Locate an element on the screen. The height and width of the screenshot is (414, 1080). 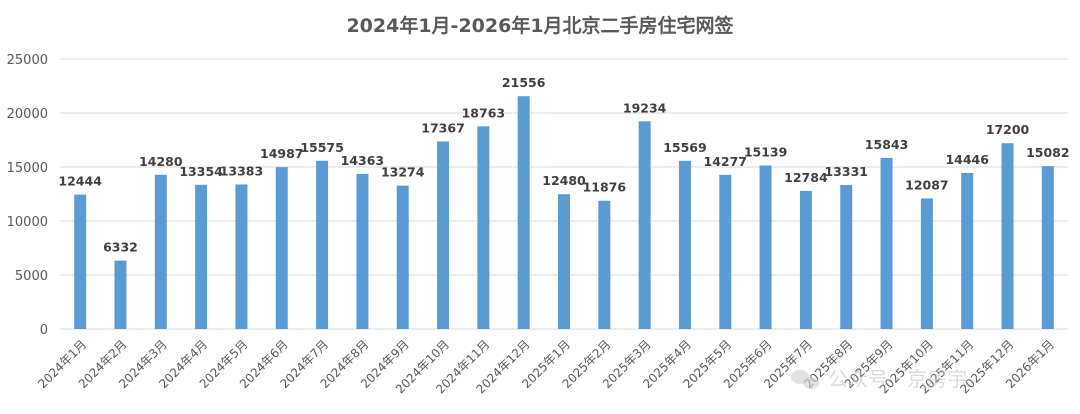
data-label: 15575 is located at coordinates (322, 147).